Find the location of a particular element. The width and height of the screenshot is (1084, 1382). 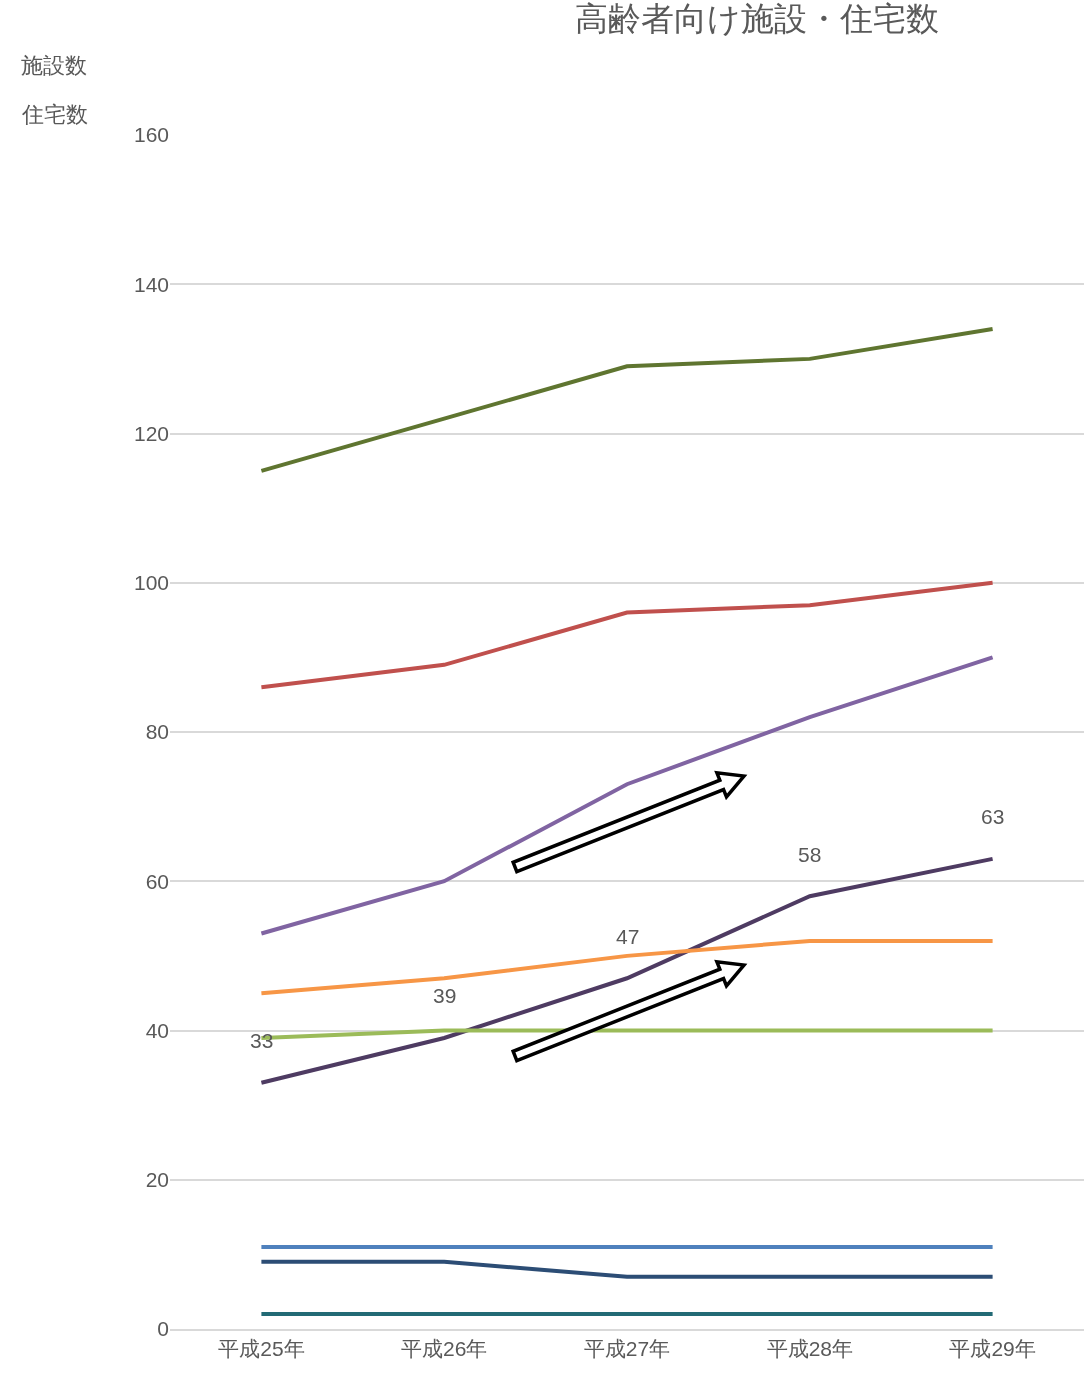

x-tick-label: 平成27年 is located at coordinates (627, 1348).